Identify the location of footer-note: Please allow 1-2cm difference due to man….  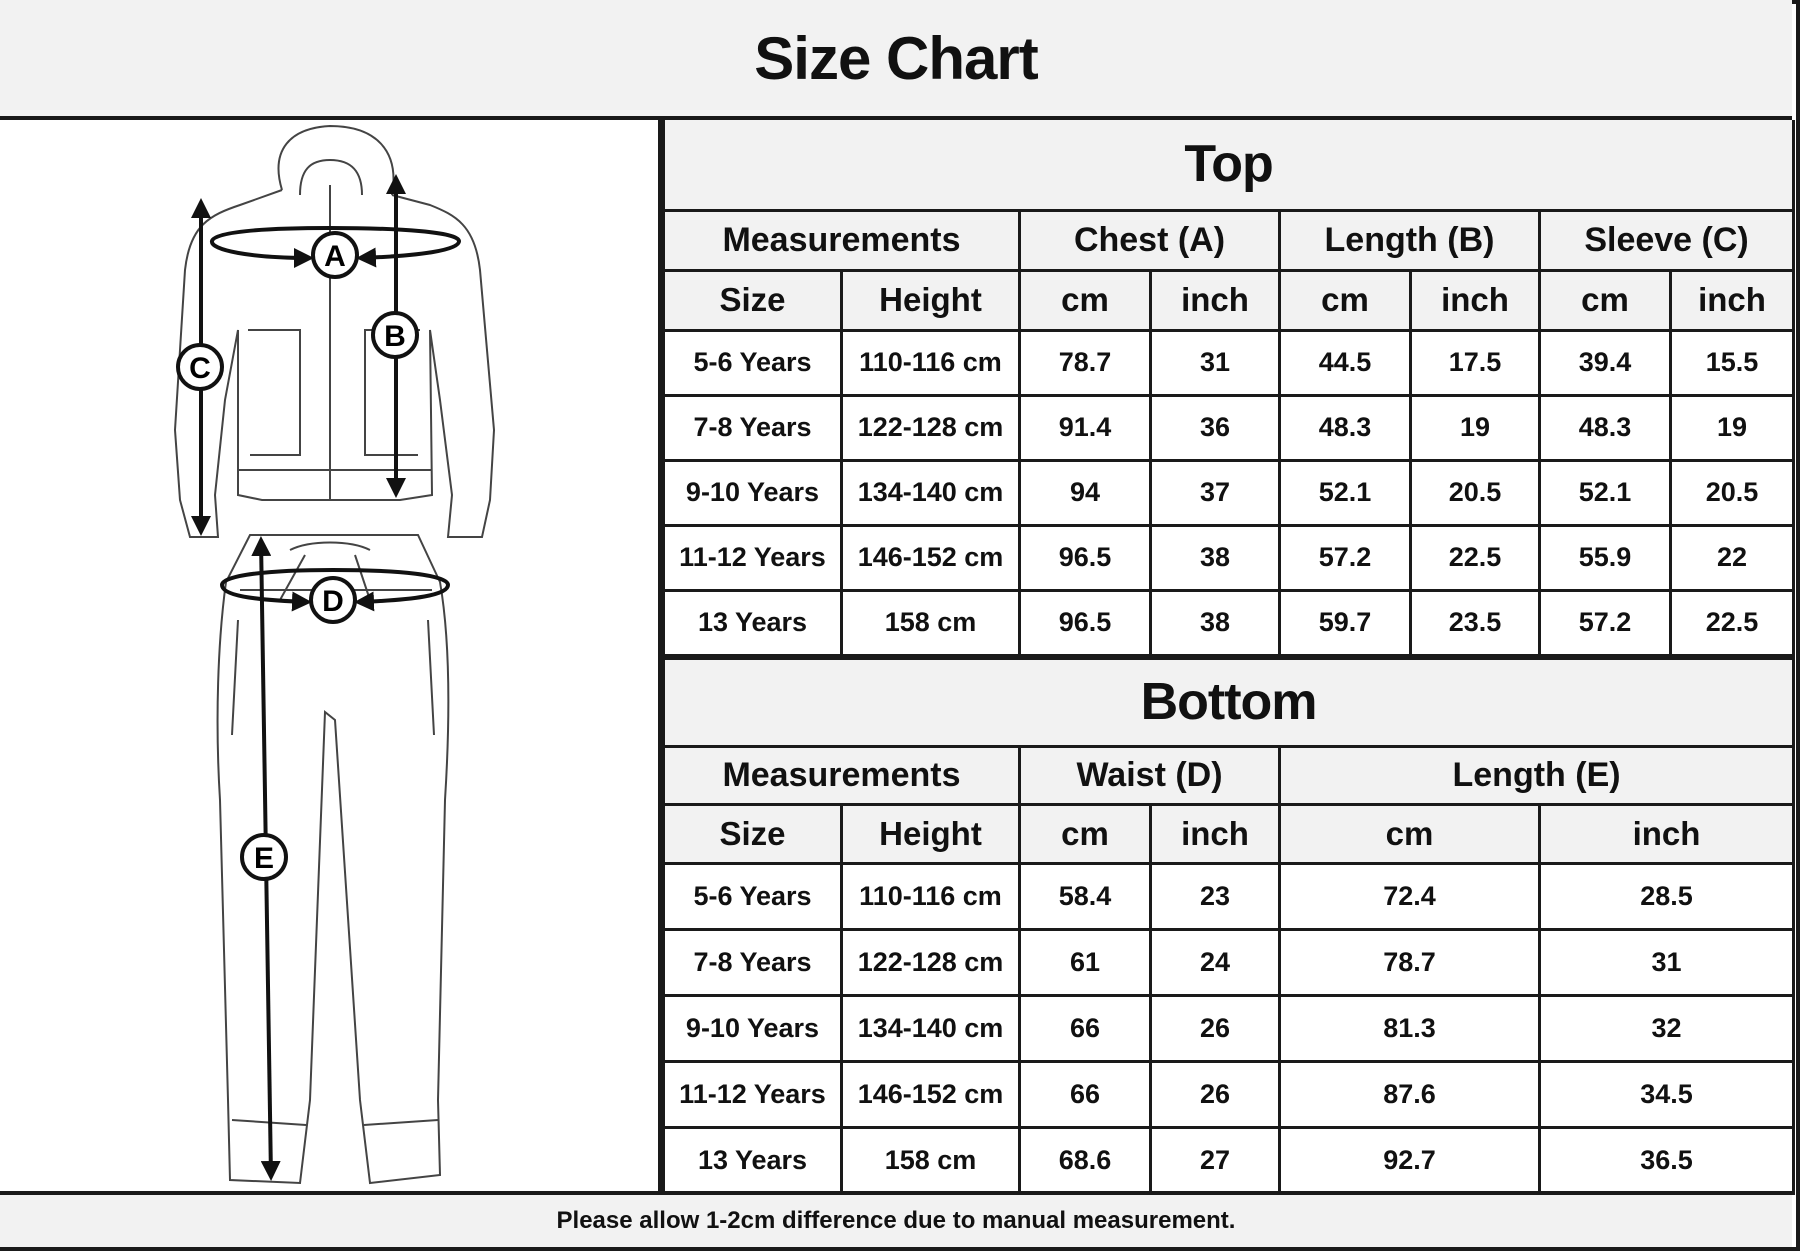
(896, 1219).